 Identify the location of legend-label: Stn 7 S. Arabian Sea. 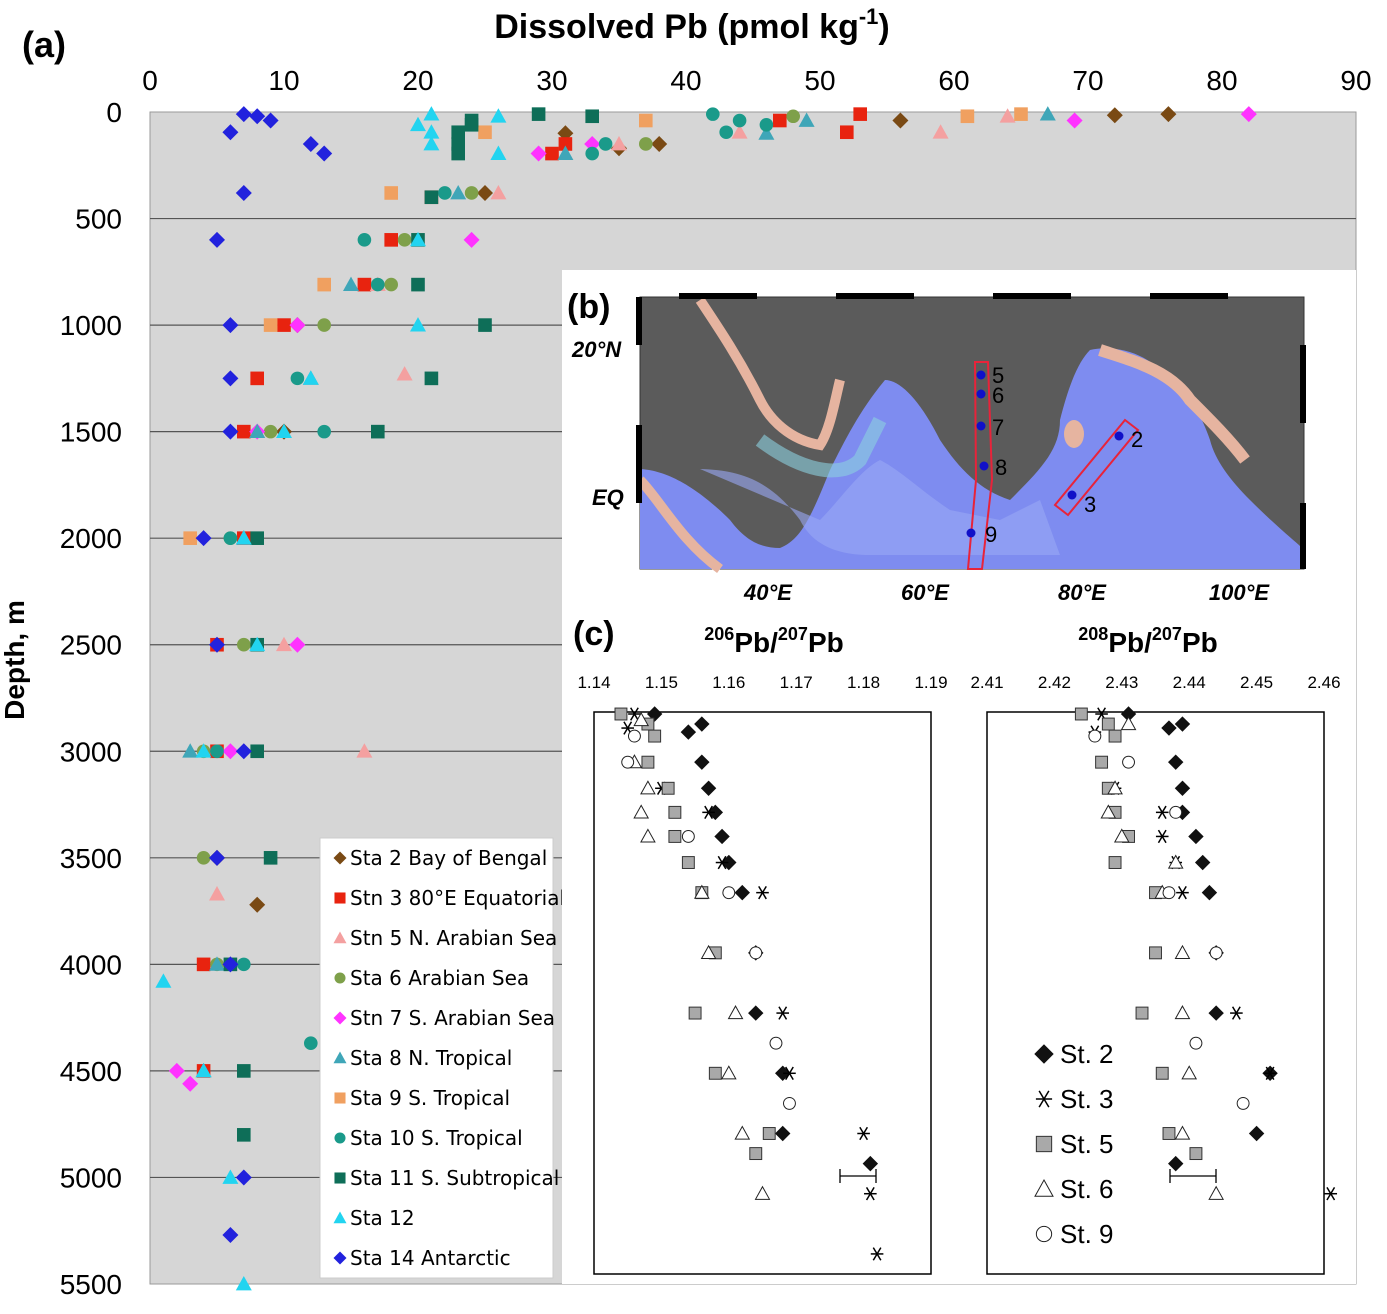
(452, 1018).